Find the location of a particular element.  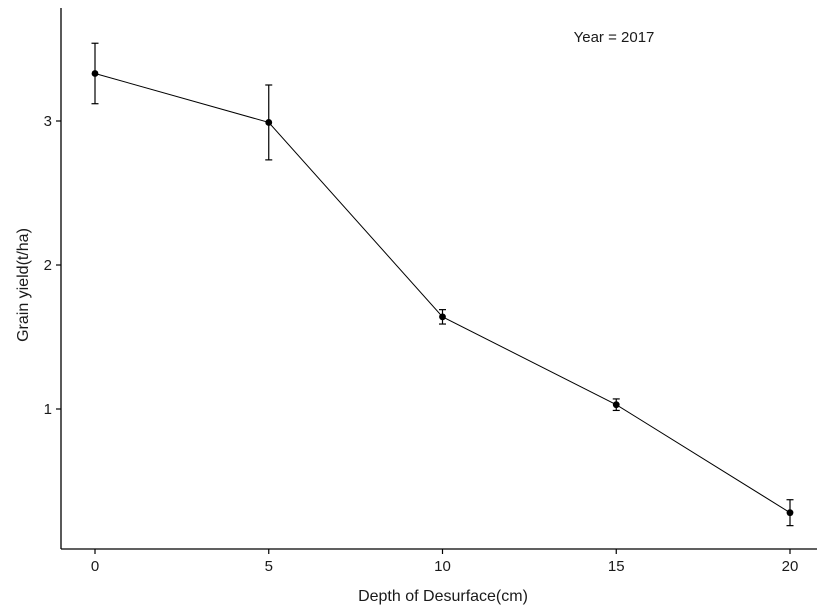

x-tick-label: 20 is located at coordinates (790, 566).